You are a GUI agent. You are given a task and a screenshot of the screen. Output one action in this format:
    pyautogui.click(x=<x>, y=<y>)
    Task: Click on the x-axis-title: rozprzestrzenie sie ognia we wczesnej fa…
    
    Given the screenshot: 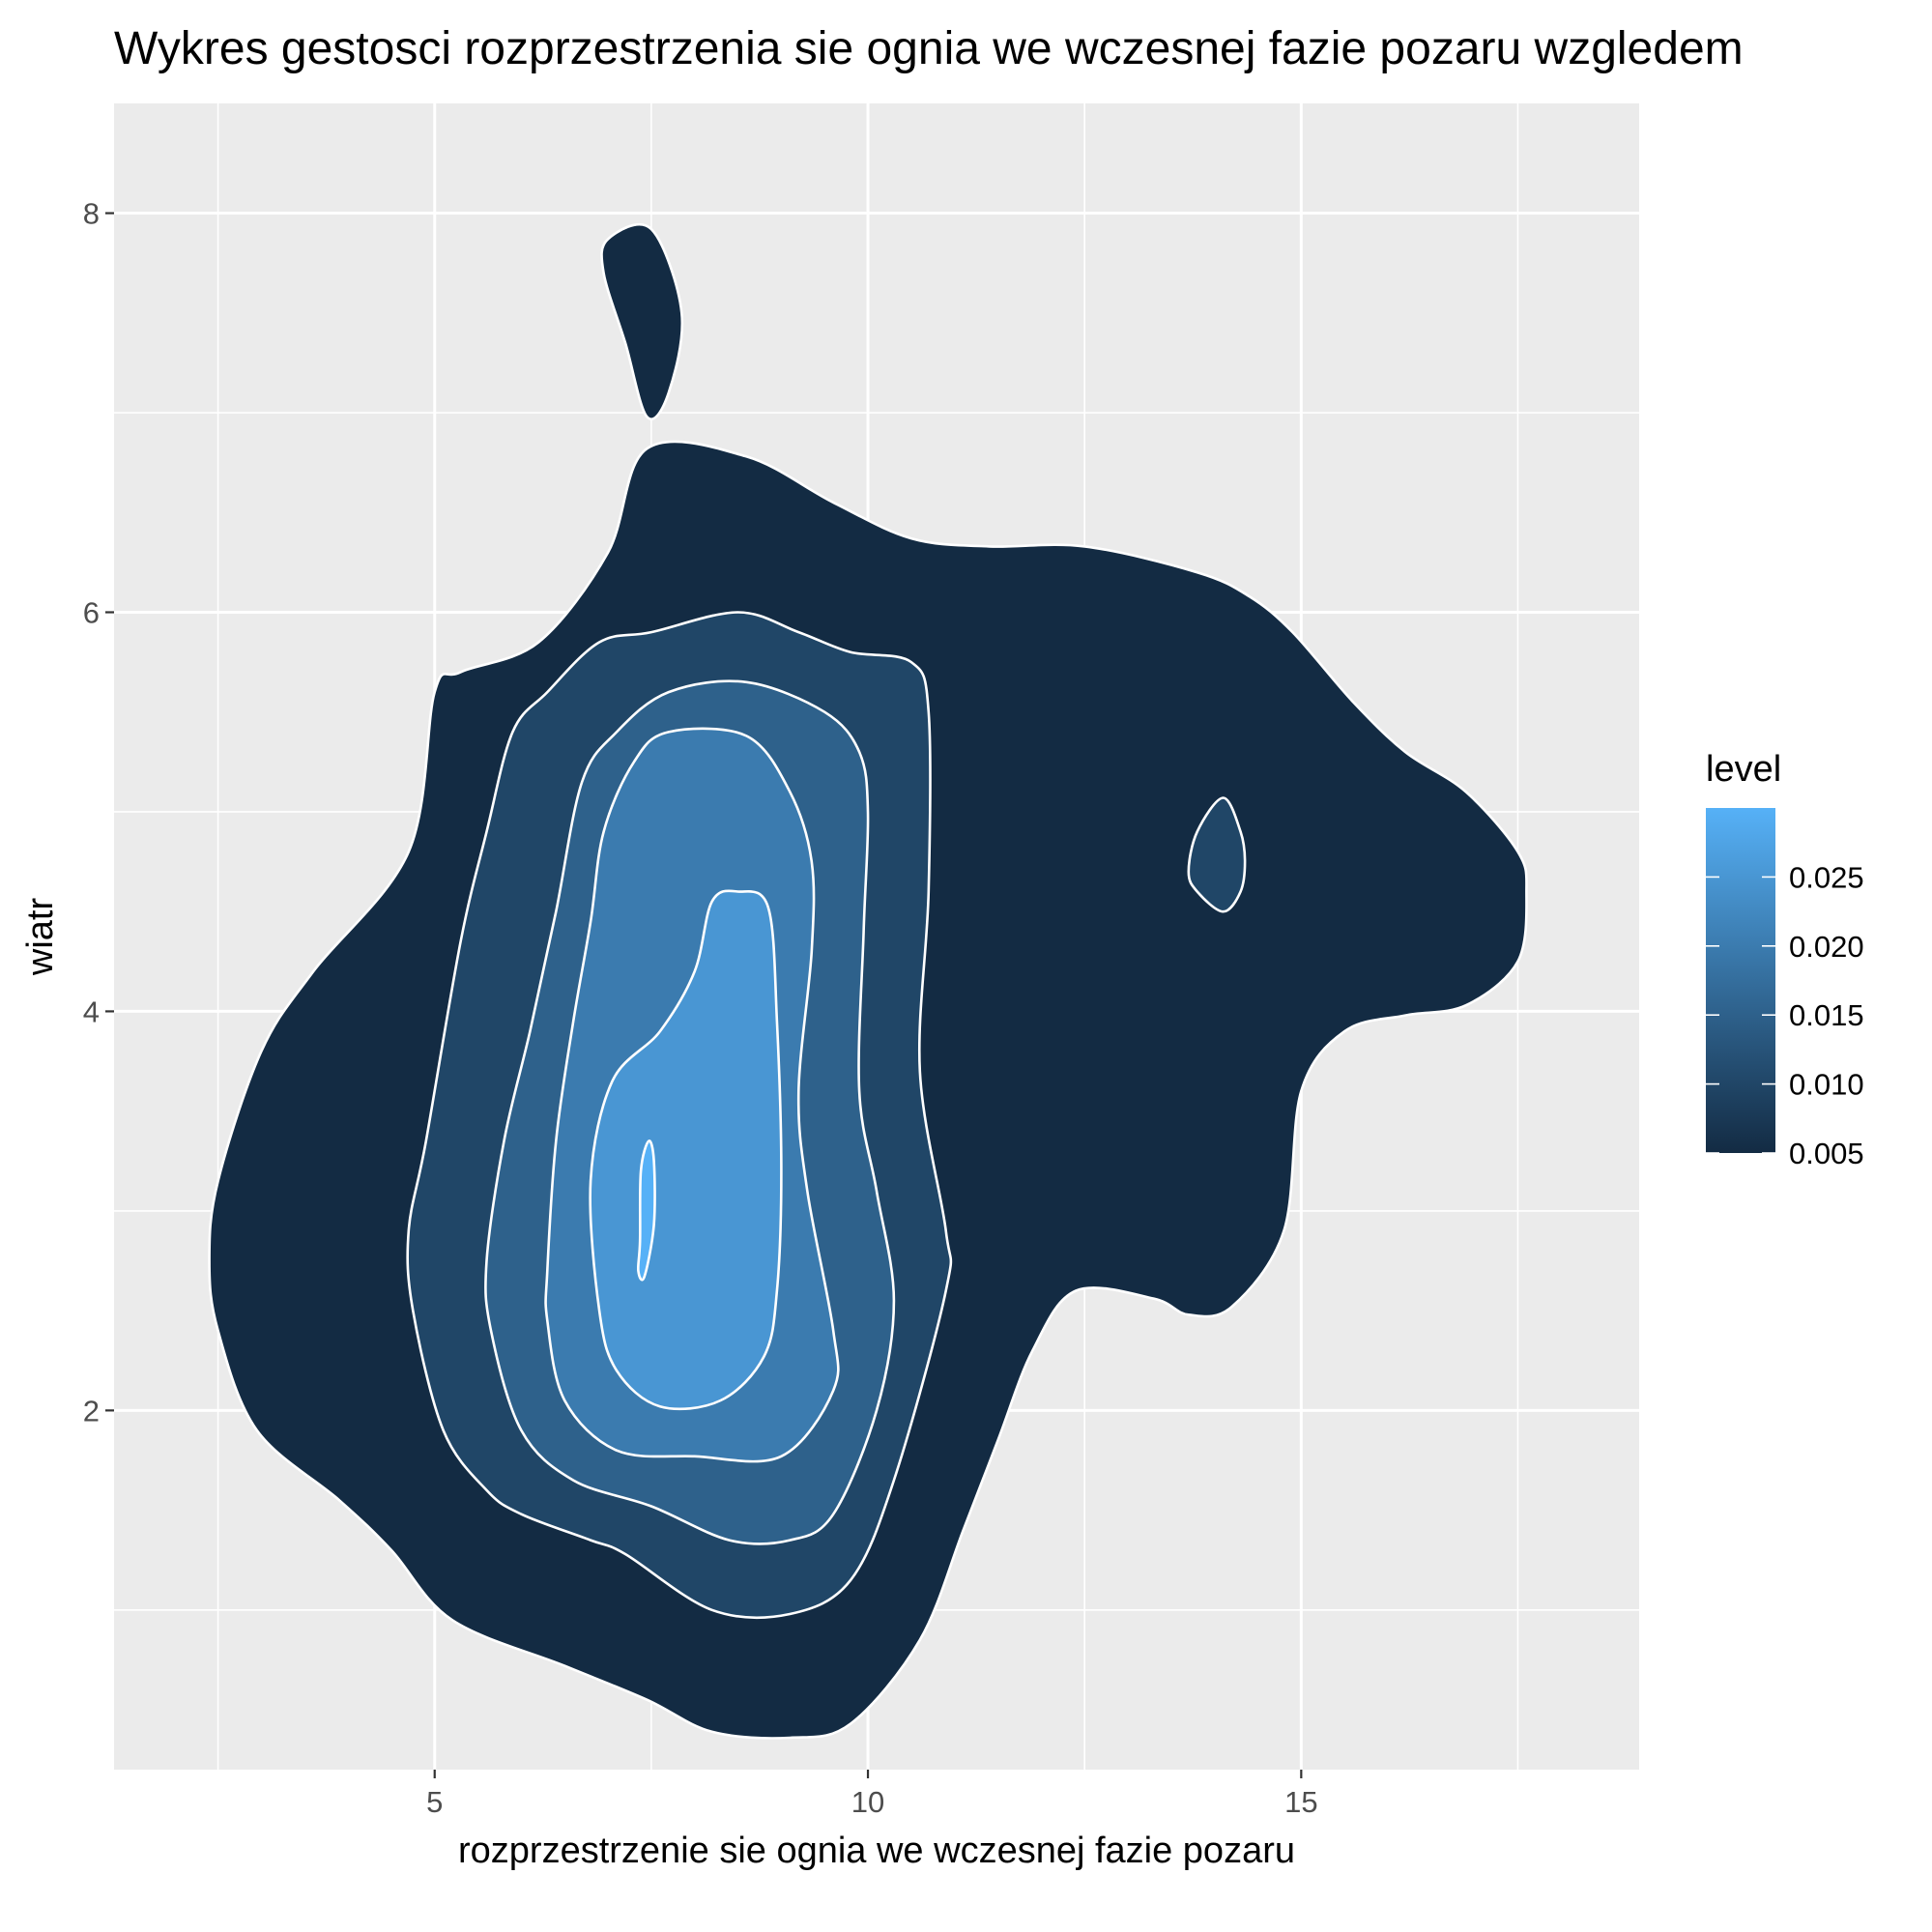 What is the action you would take?
    pyautogui.click(x=876, y=1851)
    